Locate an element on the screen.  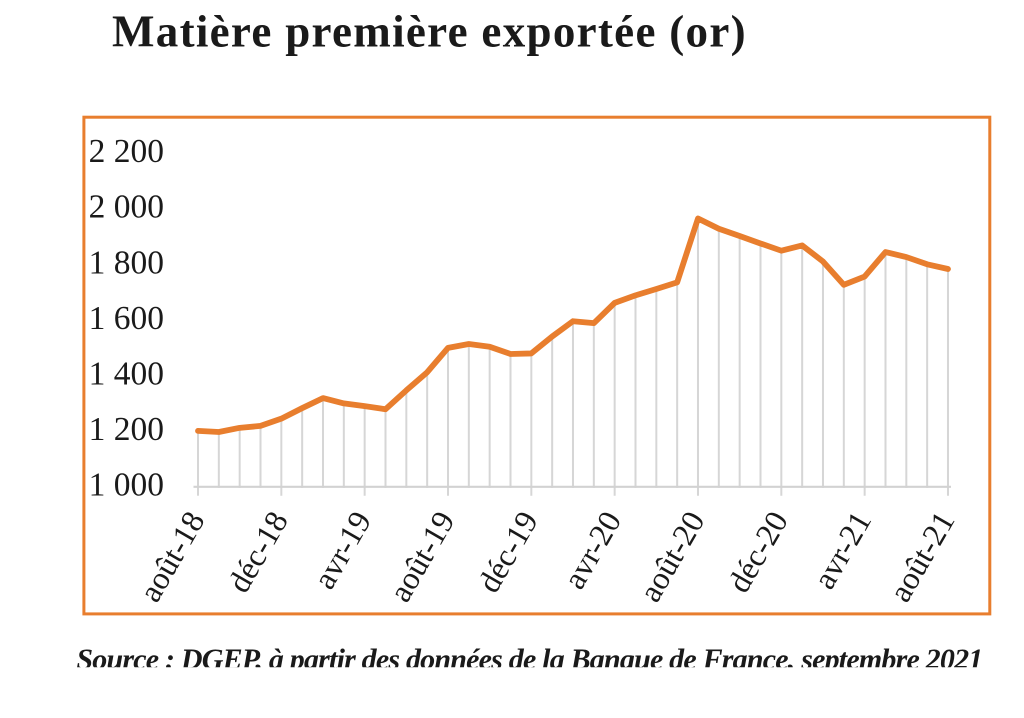
svg-text: 1 200 is located at coordinates (126, 429).